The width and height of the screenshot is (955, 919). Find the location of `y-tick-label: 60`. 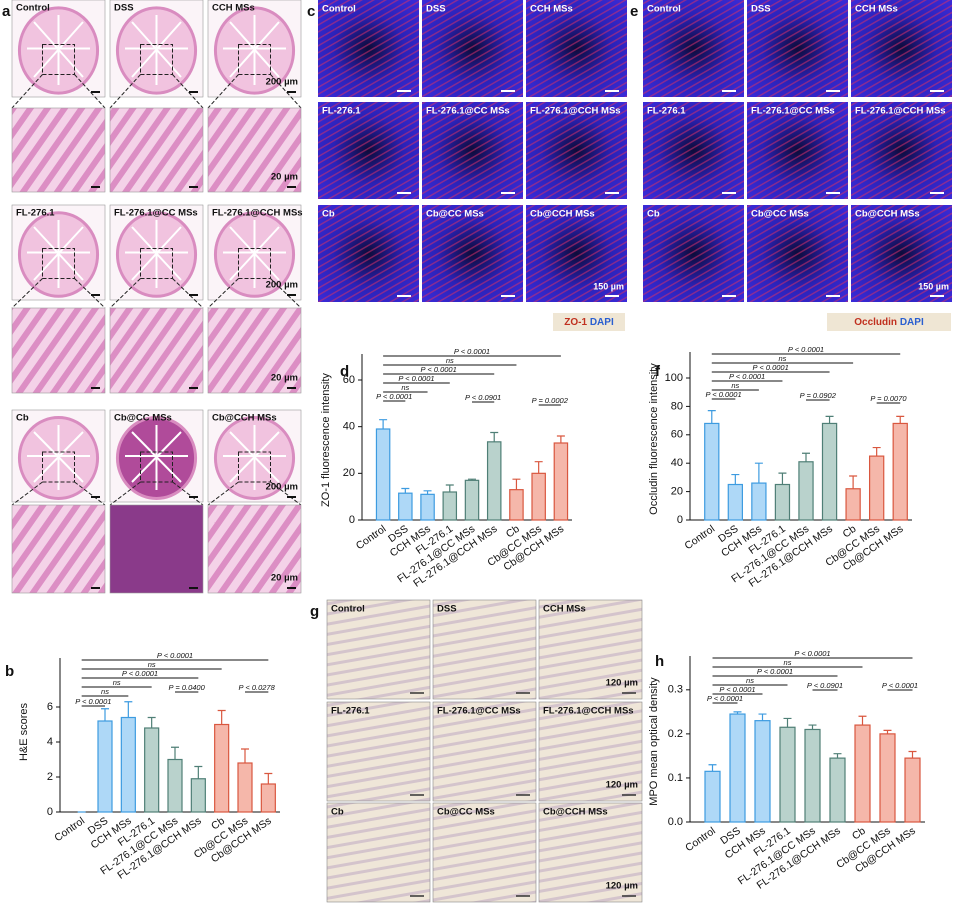

y-tick-label: 60 is located at coordinates (349, 380).